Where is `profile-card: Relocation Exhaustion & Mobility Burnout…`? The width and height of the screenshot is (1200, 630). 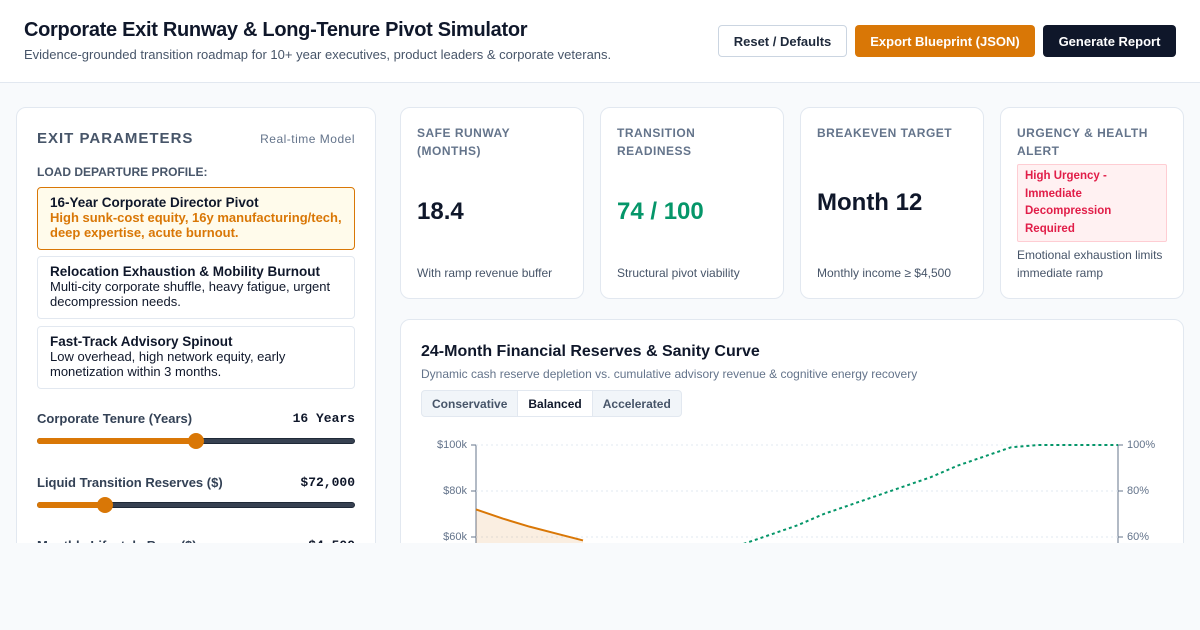 profile-card: Relocation Exhaustion & Mobility Burnout… is located at coordinates (196, 287).